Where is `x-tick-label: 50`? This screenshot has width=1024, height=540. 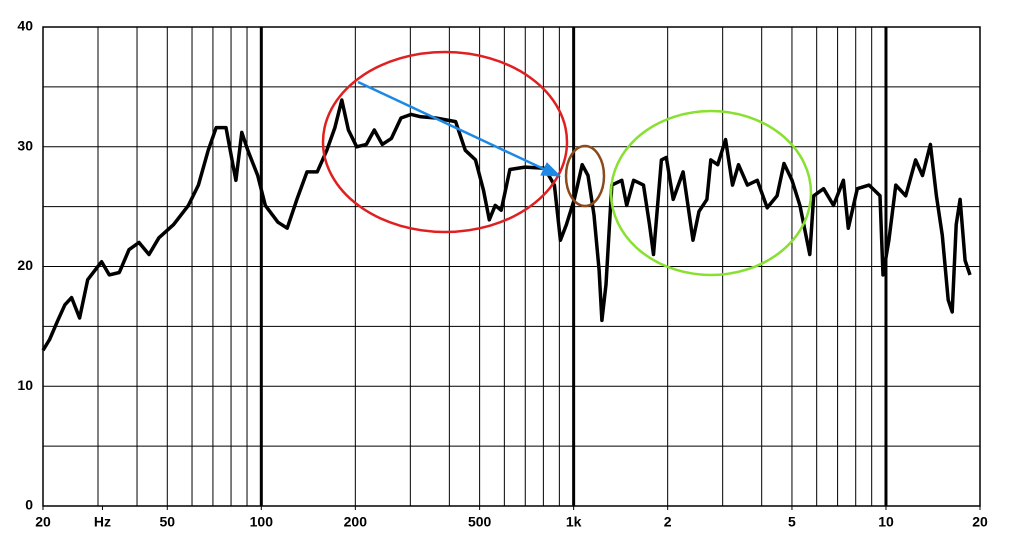
x-tick-label: 50 is located at coordinates (168, 522).